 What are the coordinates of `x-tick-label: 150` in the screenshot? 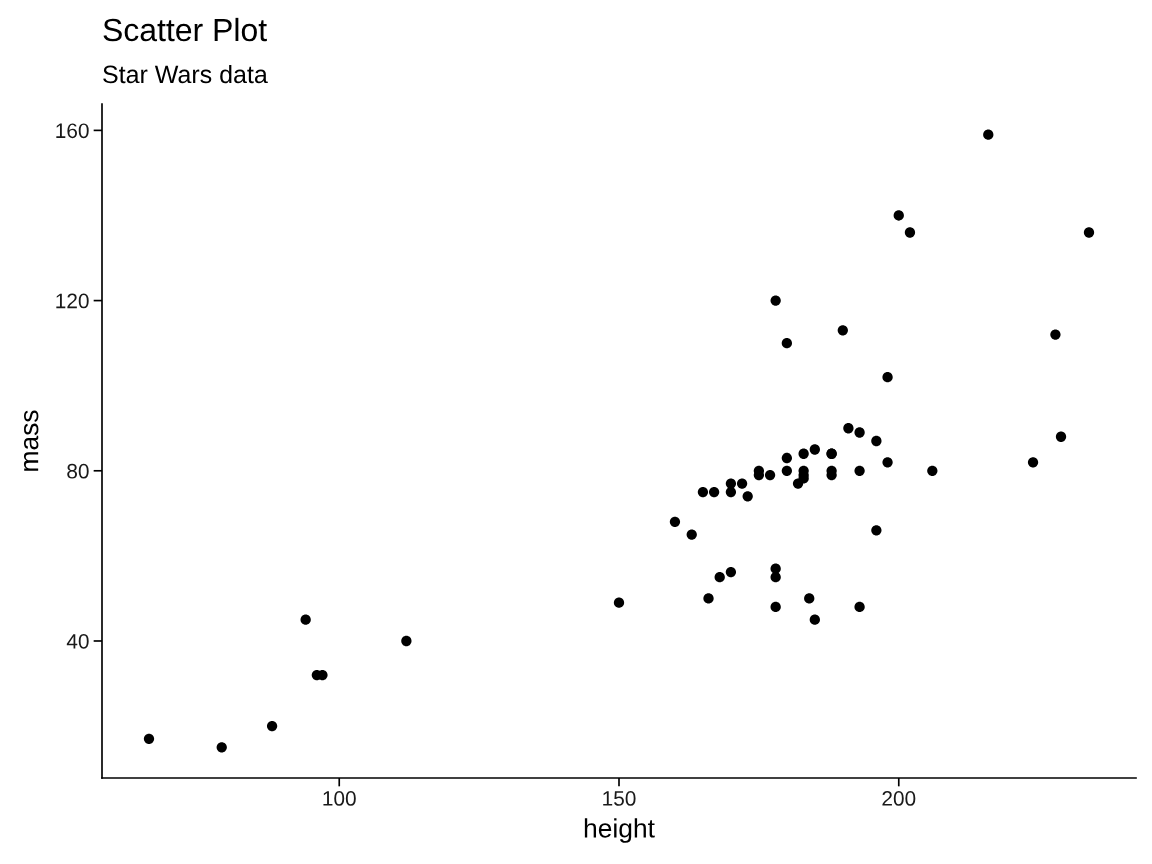 It's located at (619, 798).